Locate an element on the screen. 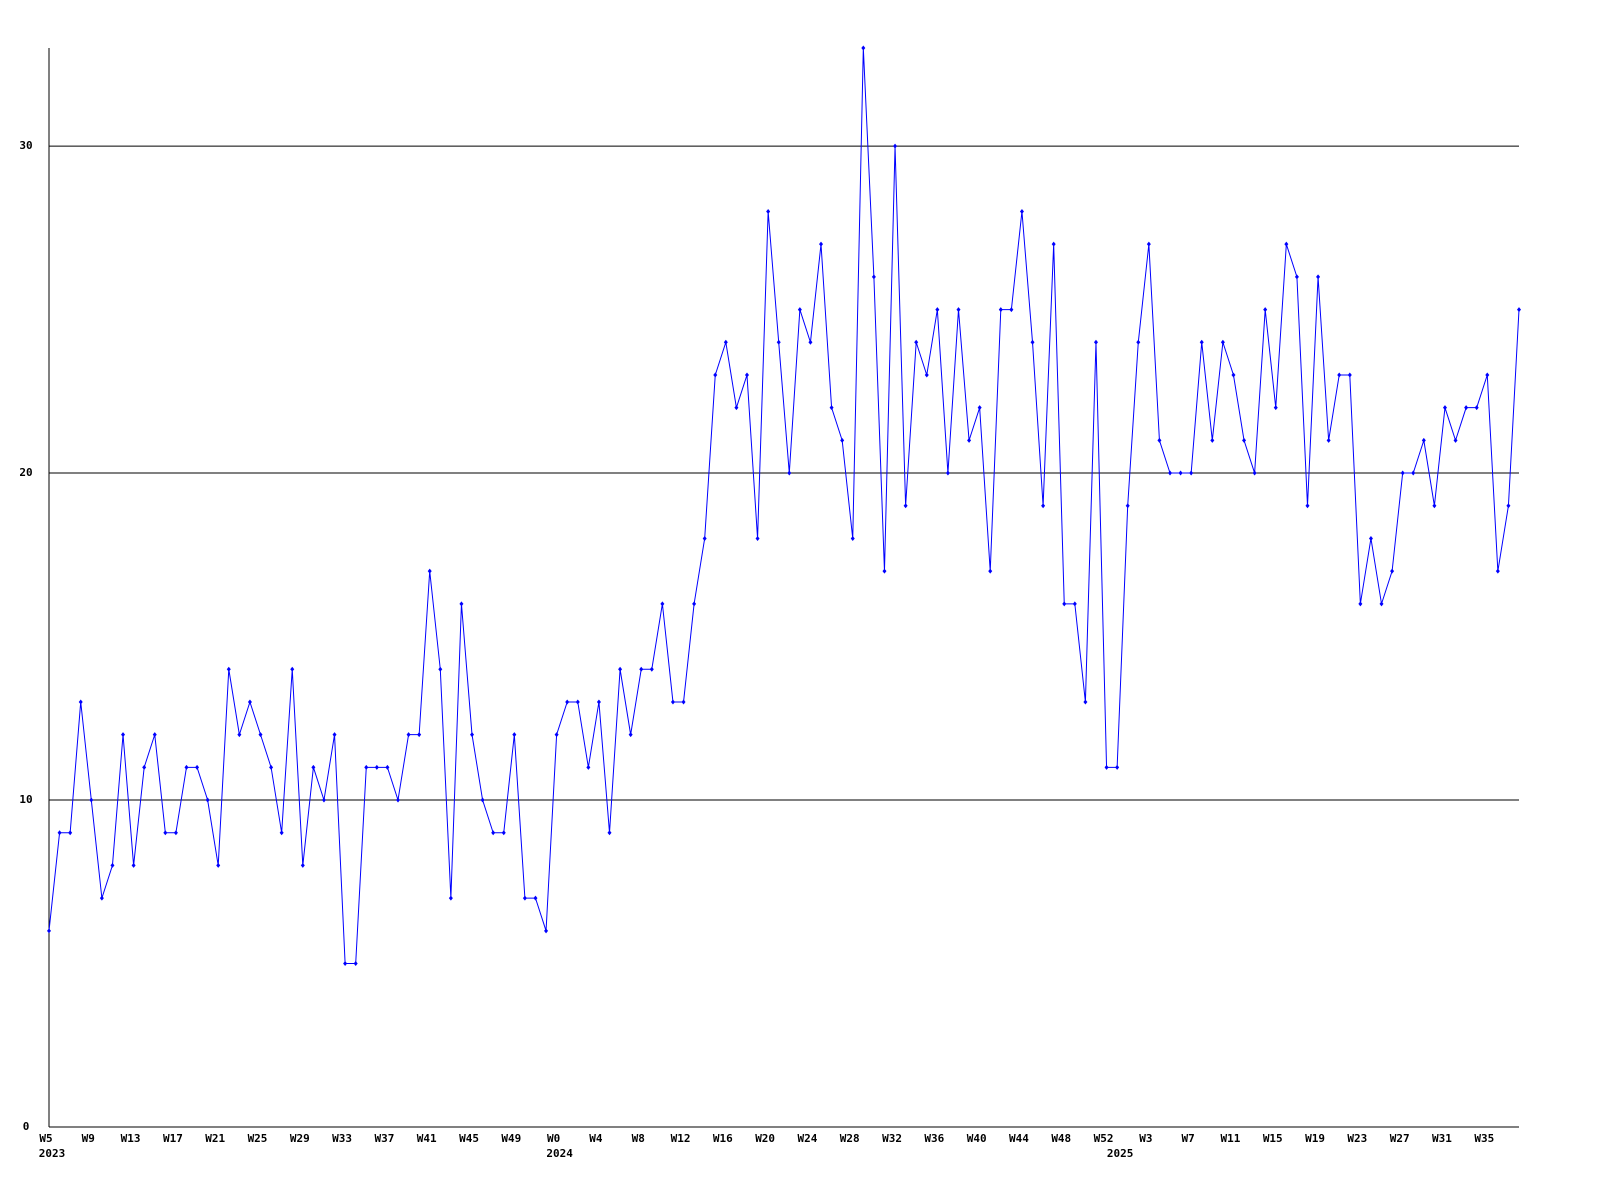 The height and width of the screenshot is (1200, 1600). x-year-label: 2024 is located at coordinates (559, 1153).